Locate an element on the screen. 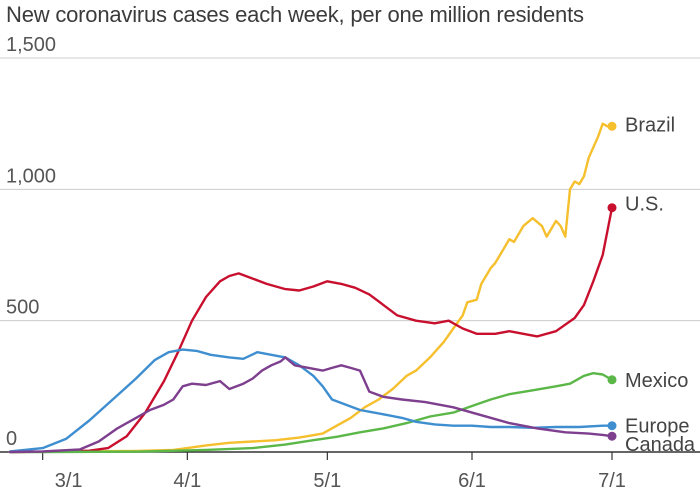 Image resolution: width=700 pixels, height=495 pixels. y-tick-label: 500 is located at coordinates (22, 308).